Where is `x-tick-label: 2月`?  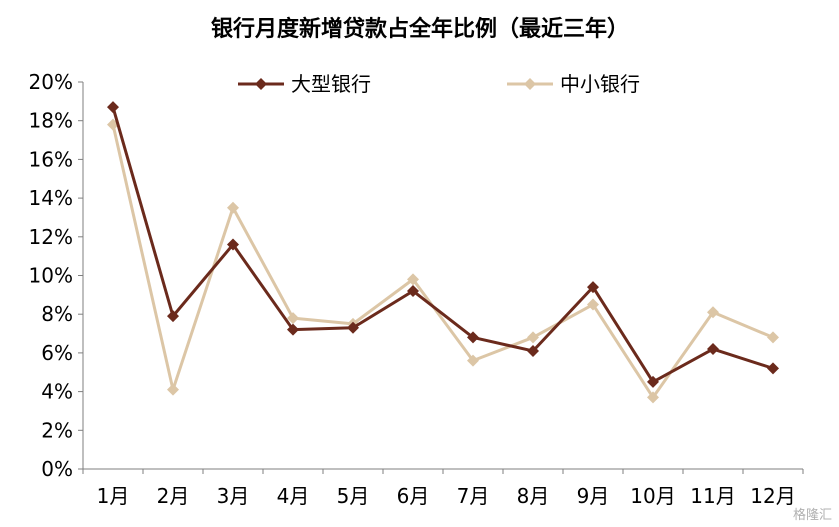 x-tick-label: 2月 is located at coordinates (173, 496).